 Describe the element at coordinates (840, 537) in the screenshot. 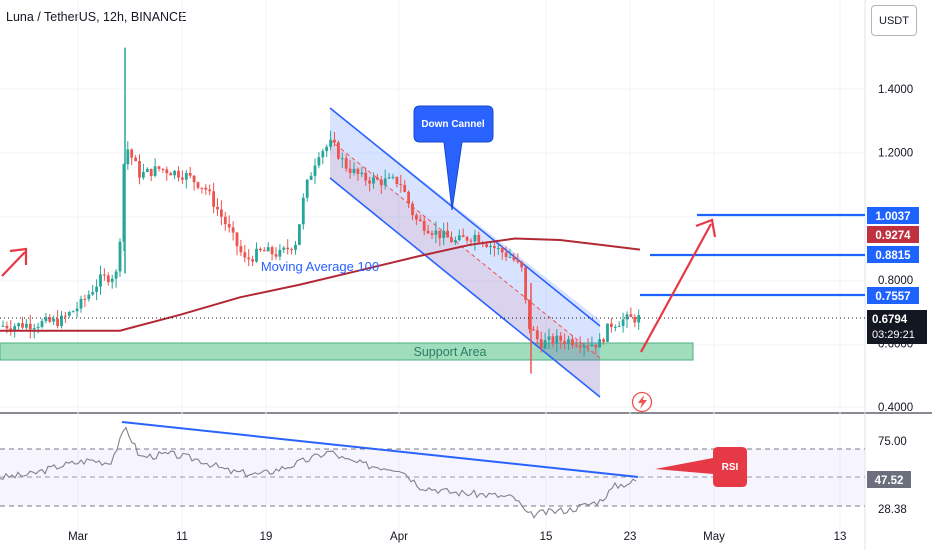

I see `time-tick-label: 13` at that location.